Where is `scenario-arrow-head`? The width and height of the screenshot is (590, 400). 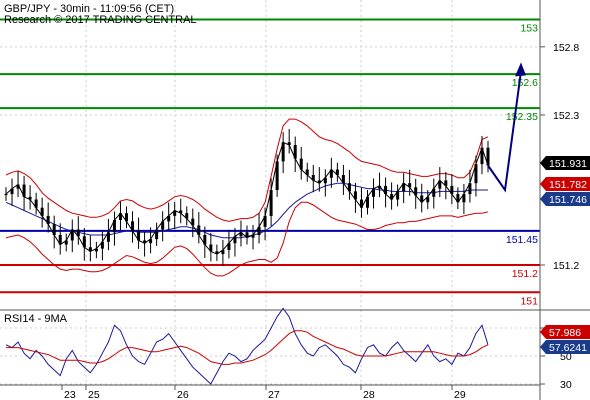
scenario-arrow-head is located at coordinates (520, 69).